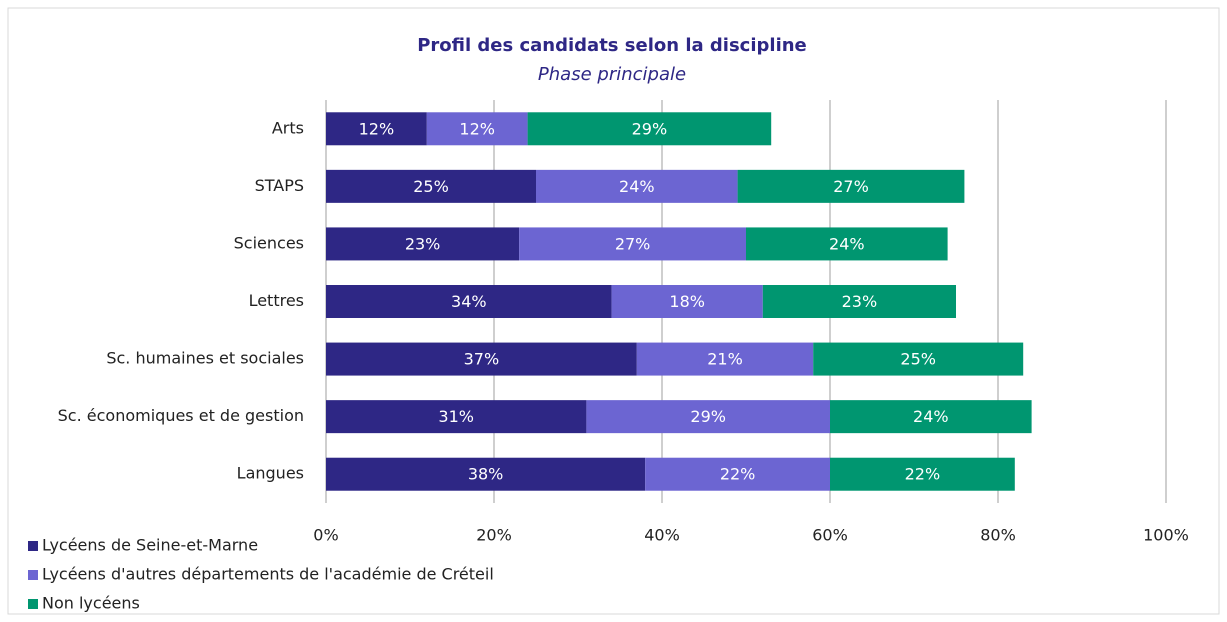 The width and height of the screenshot is (1227, 622). What do you see at coordinates (181, 415) in the screenshot?
I see `y-tick-label: Sc. économiques et de gestion` at bounding box center [181, 415].